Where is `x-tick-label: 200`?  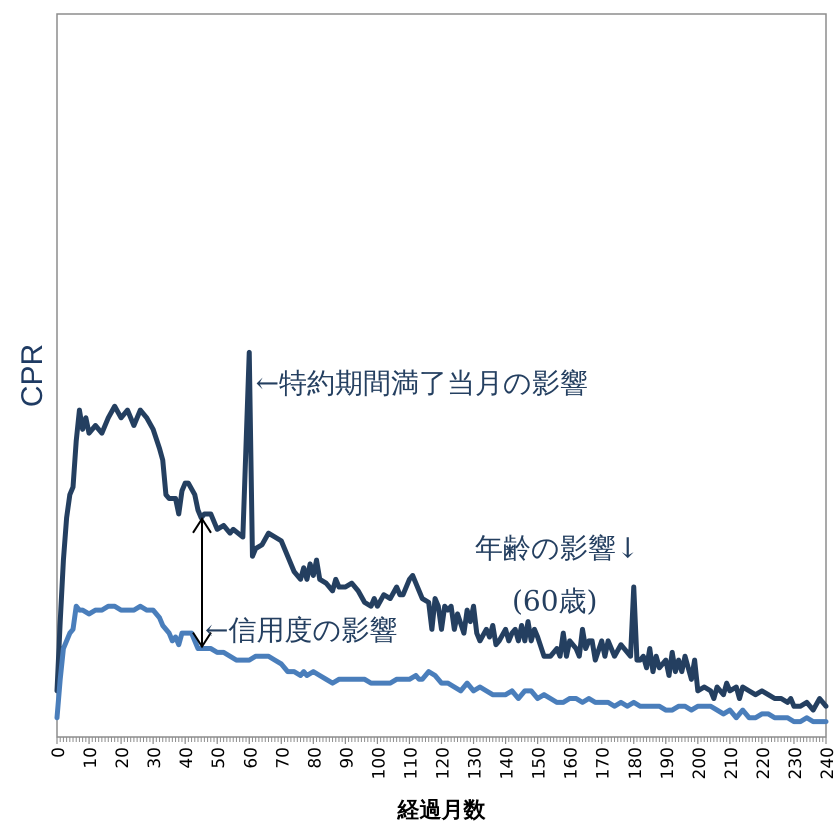
x-tick-label: 200 is located at coordinates (700, 763).